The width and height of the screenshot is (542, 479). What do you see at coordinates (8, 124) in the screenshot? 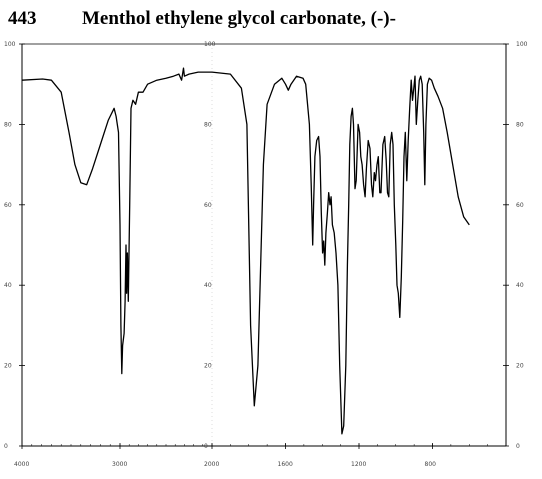
I see `y-tick-label-left: 80` at bounding box center [8, 124].